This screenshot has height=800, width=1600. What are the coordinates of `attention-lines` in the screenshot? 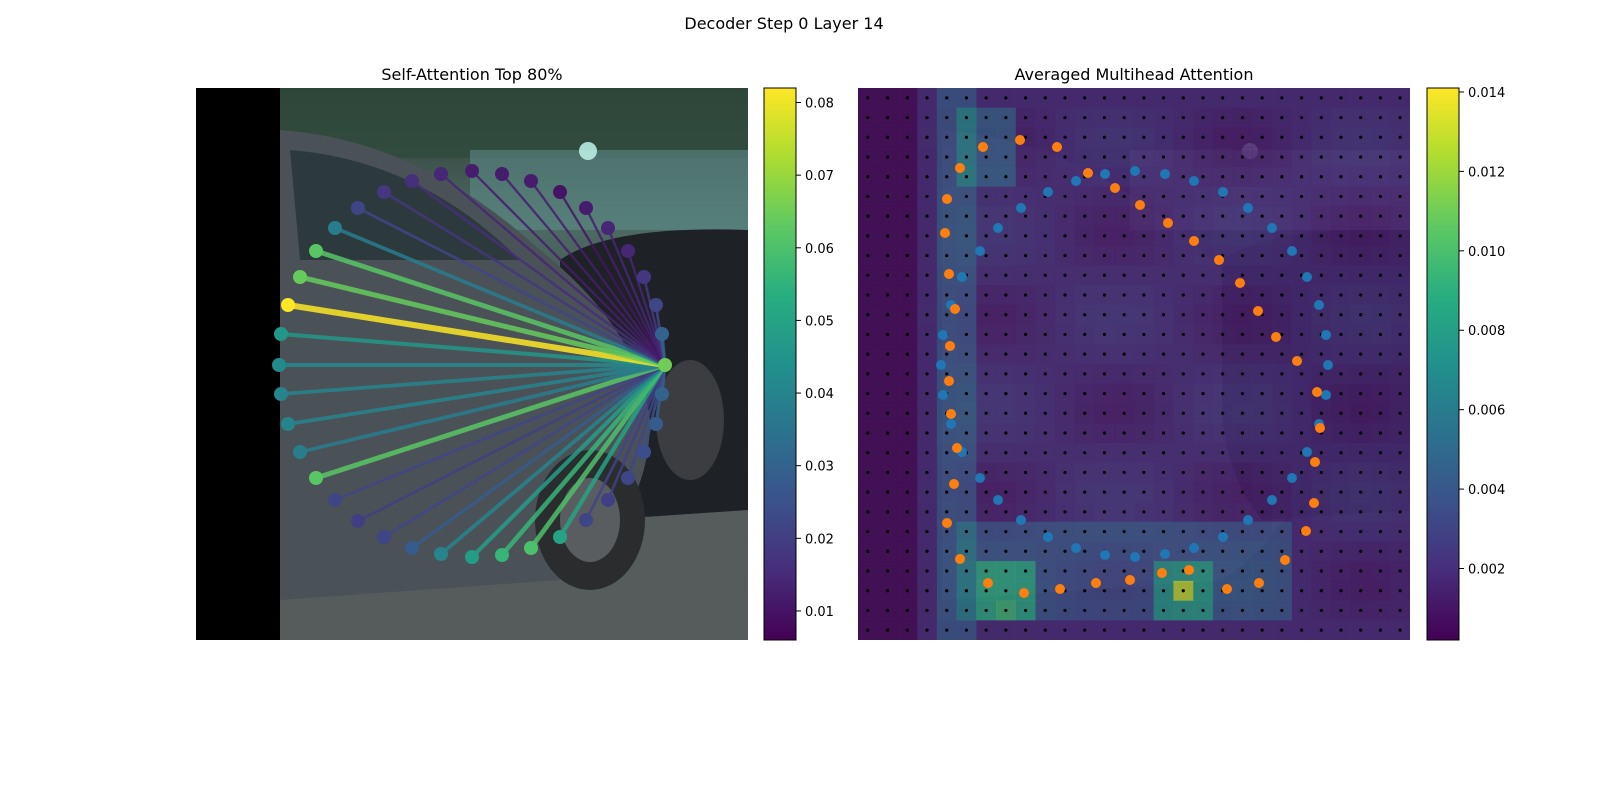 It's located at (473, 364).